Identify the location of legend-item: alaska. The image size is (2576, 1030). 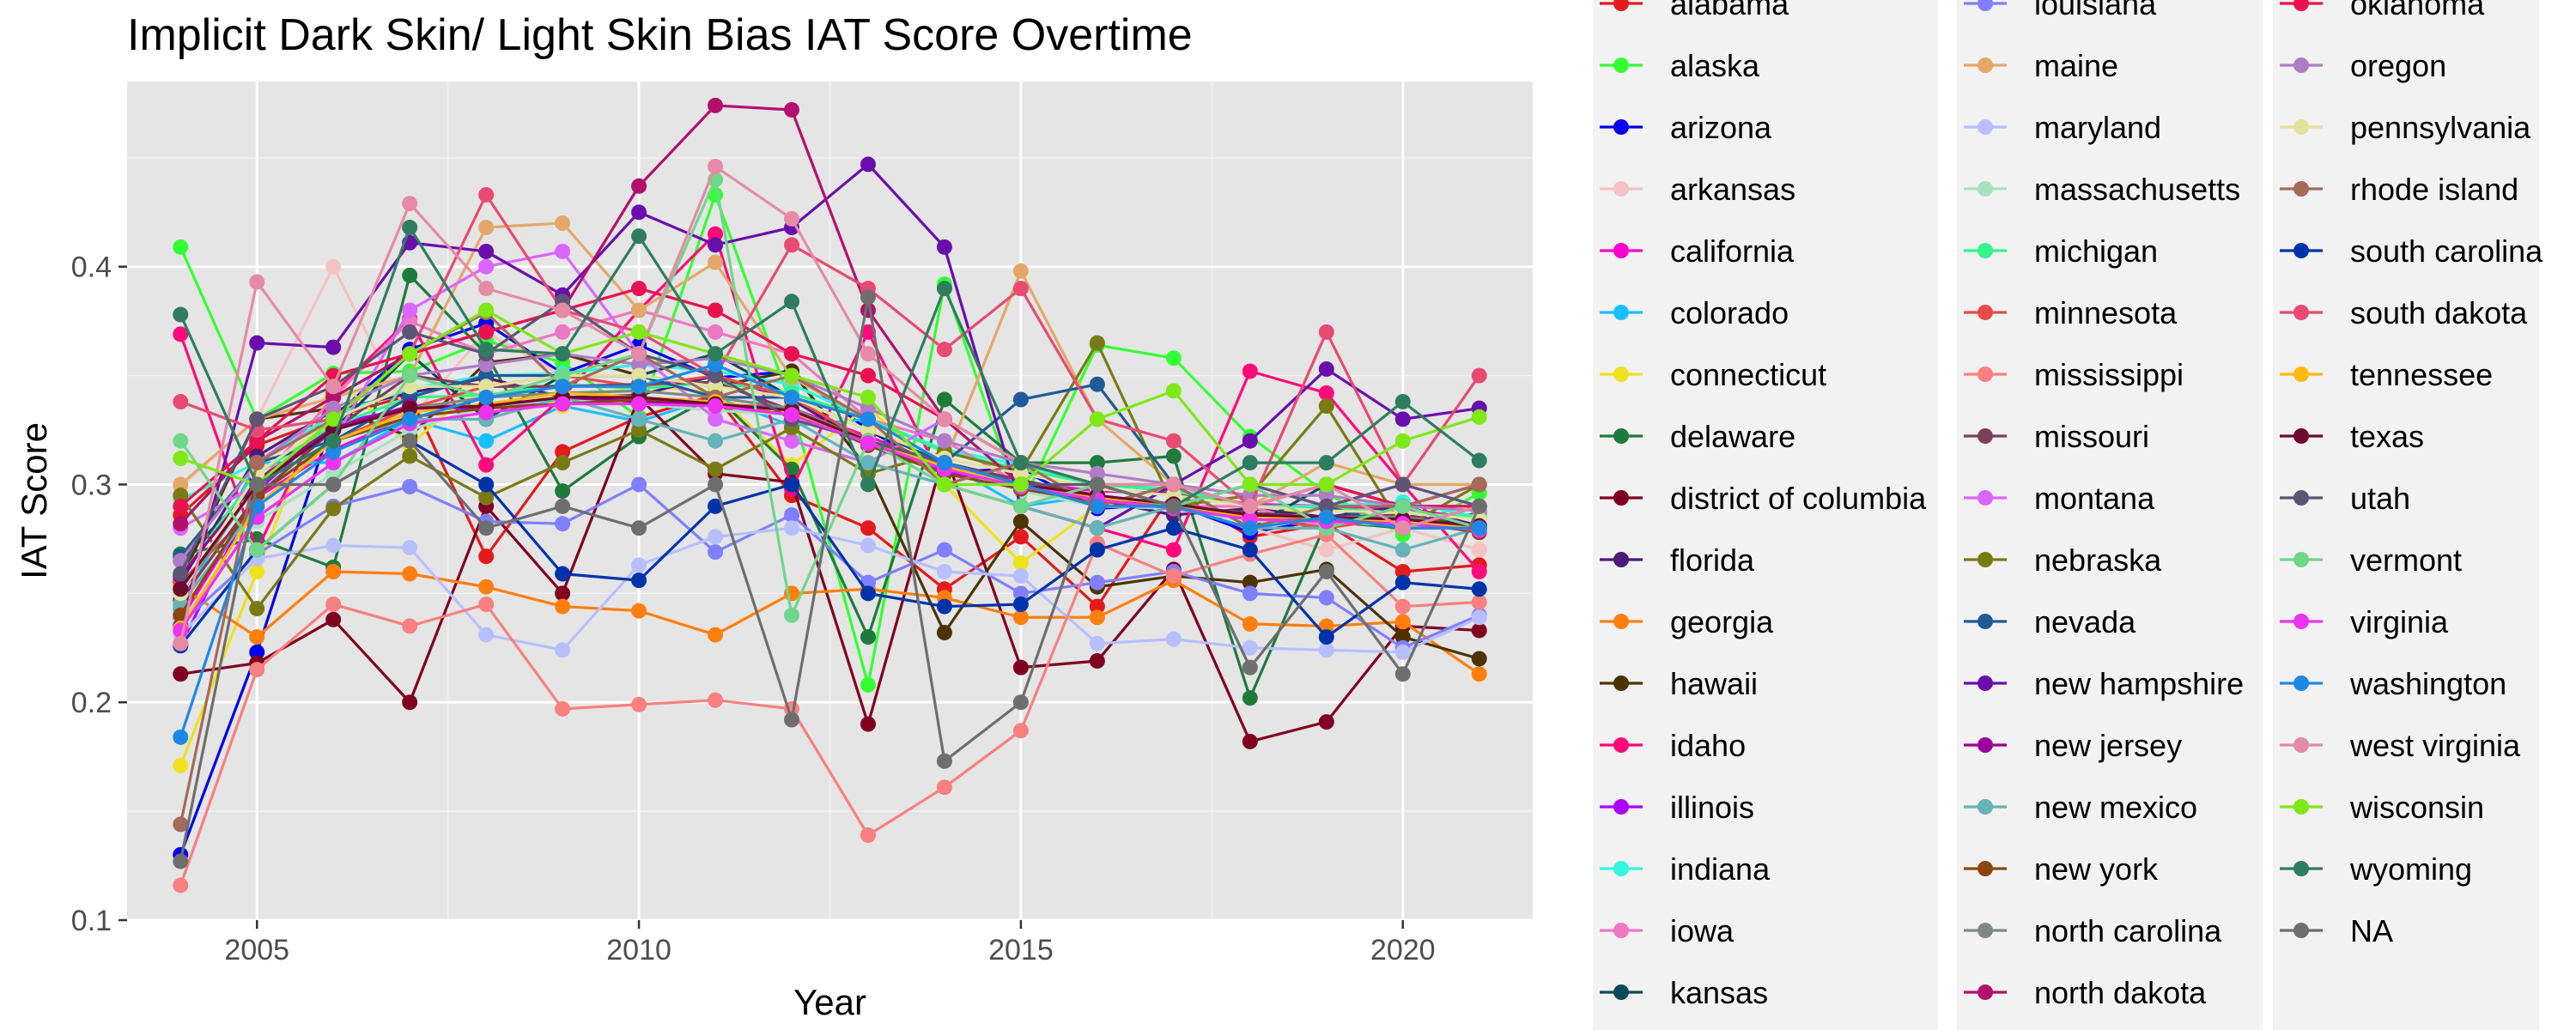
(1680, 65).